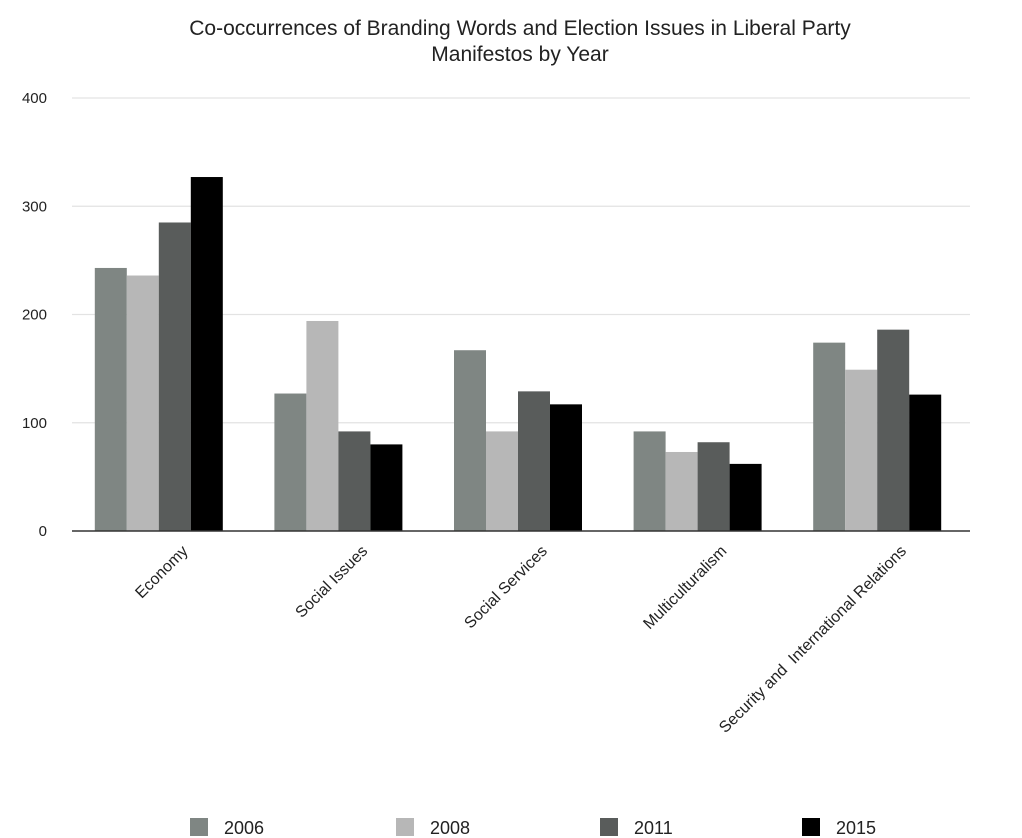  I want to click on y-tick-label: 200, so click(34, 315).